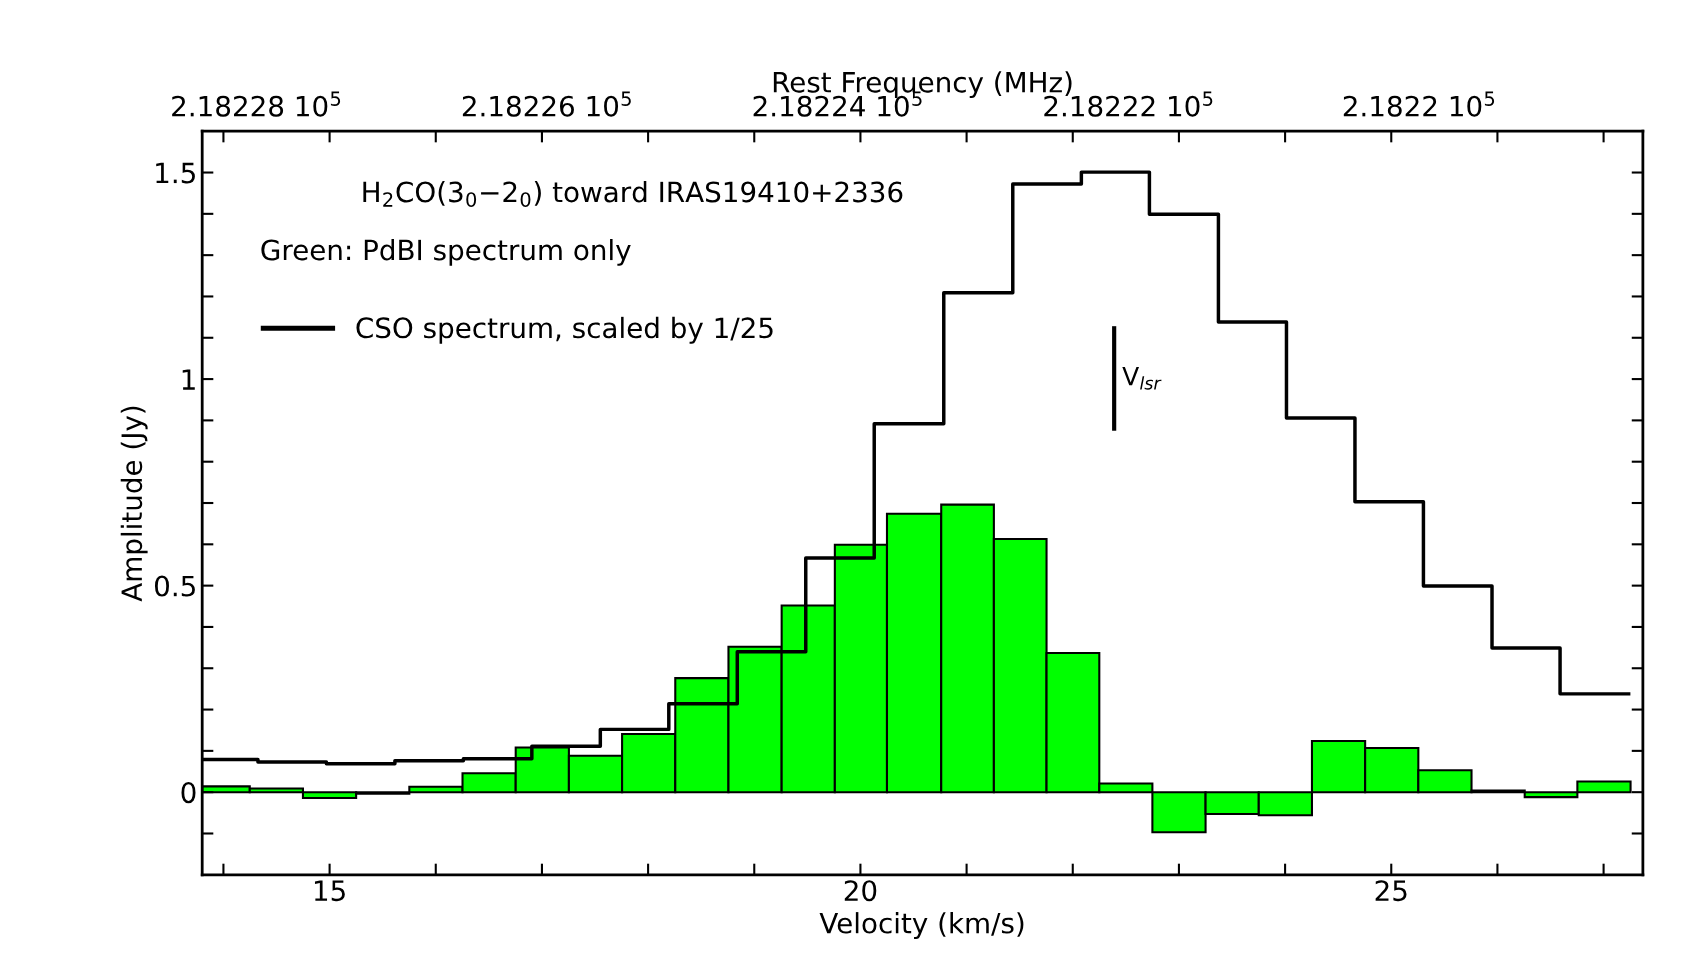  I want to click on annotation: Green: PdBI spectrum only, so click(446, 252).